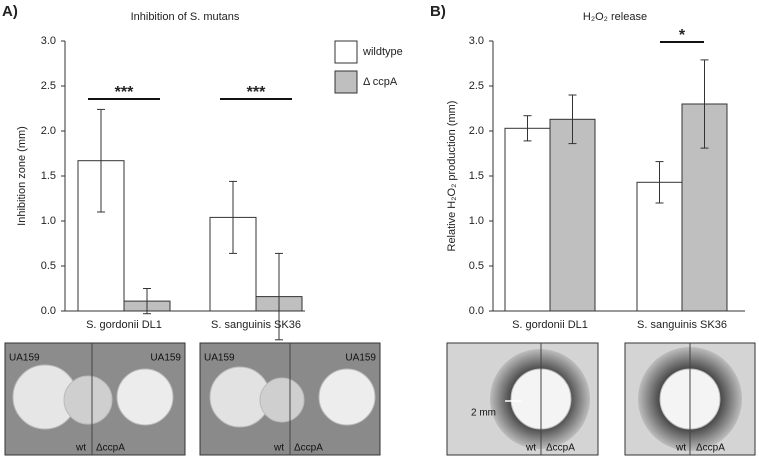 Image resolution: width=759 pixels, height=459 pixels. I want to click on y-axis-label: Inhibition zone (mm), so click(22, 176).